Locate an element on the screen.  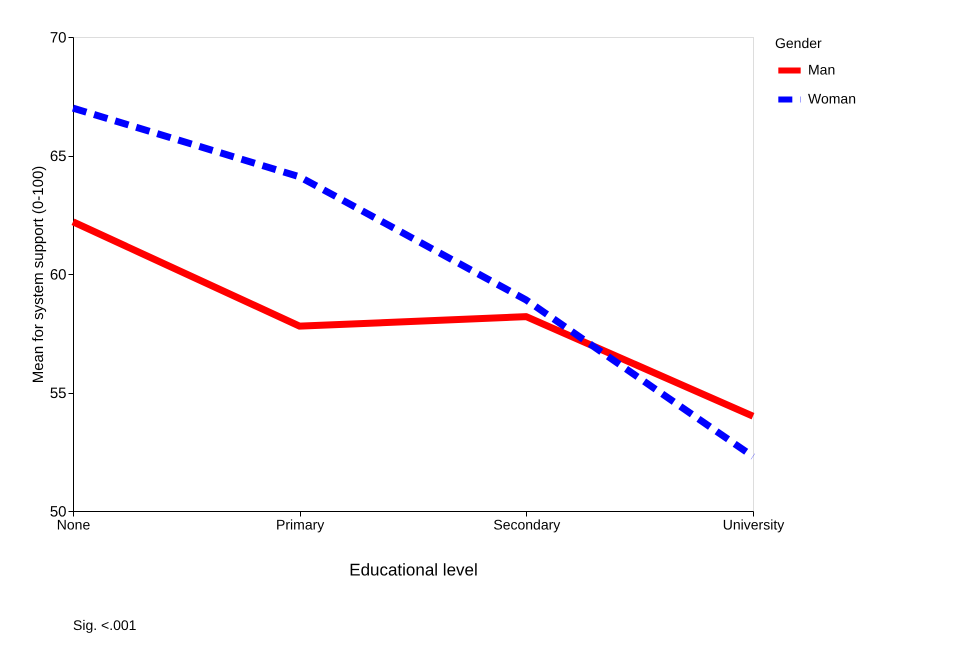
x-tick-label: Primary is located at coordinates (300, 524).